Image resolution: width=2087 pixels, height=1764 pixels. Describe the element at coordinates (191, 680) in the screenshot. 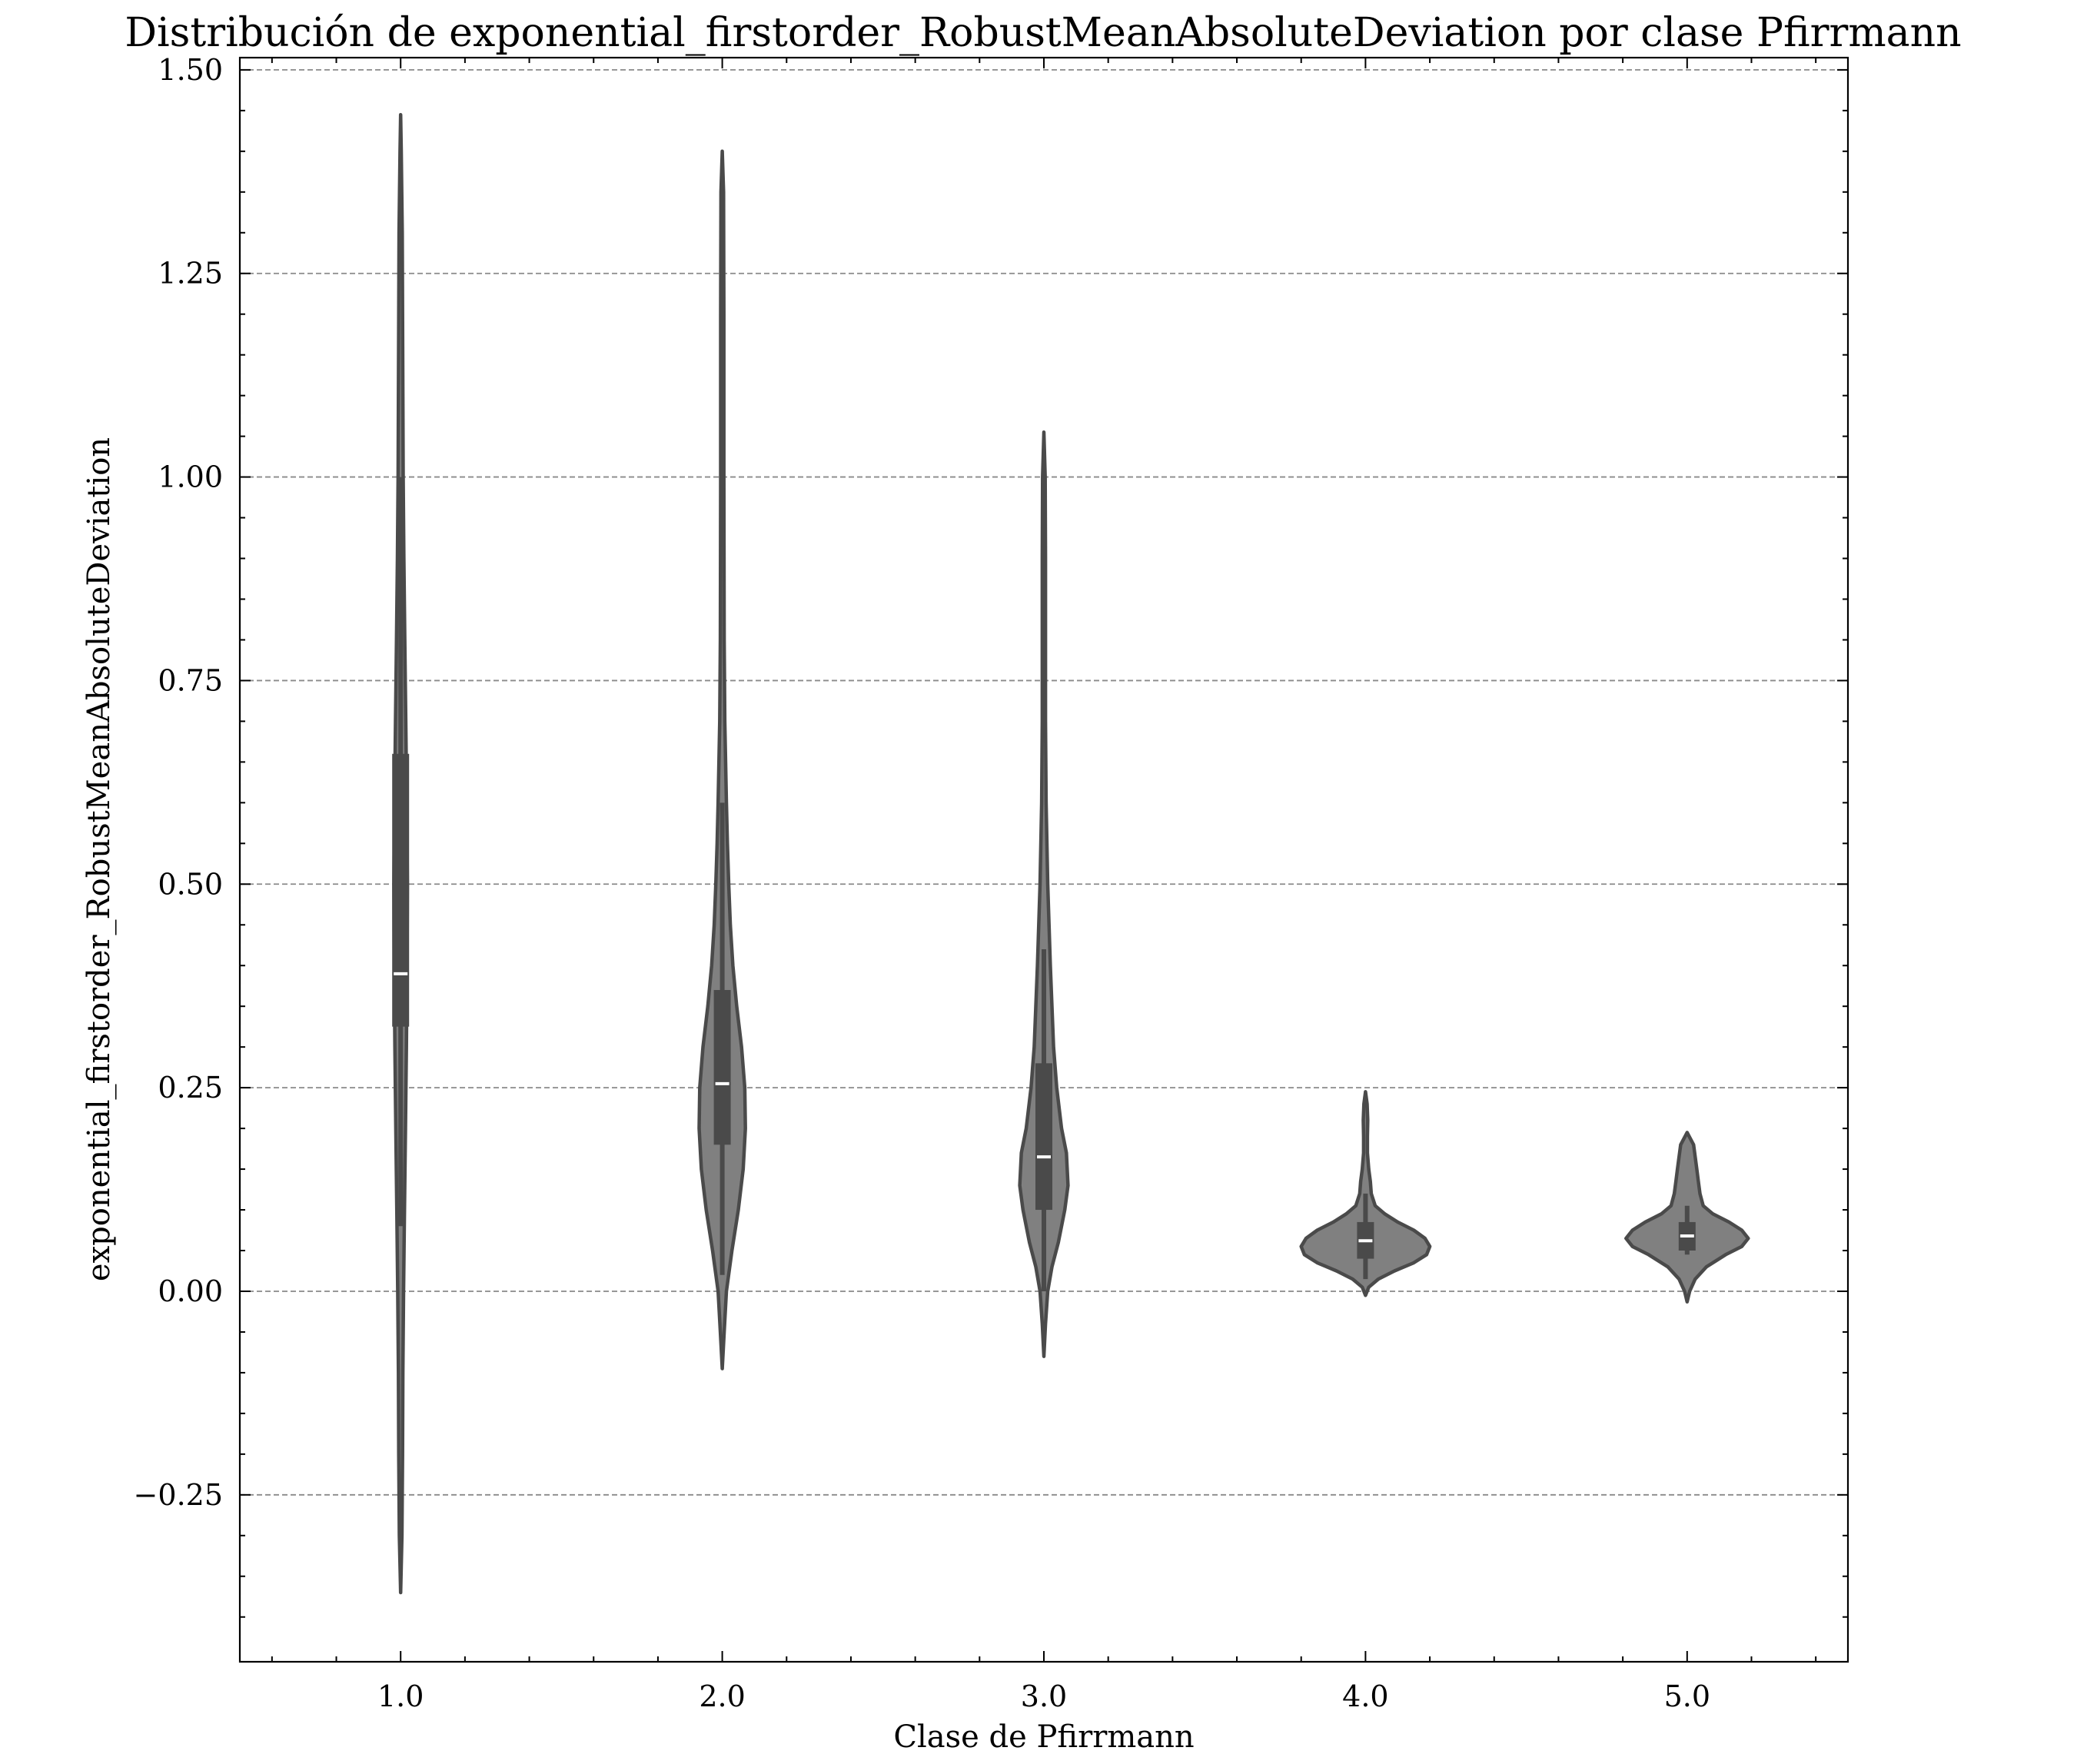

I see `y-tick-label: 0.75` at that location.